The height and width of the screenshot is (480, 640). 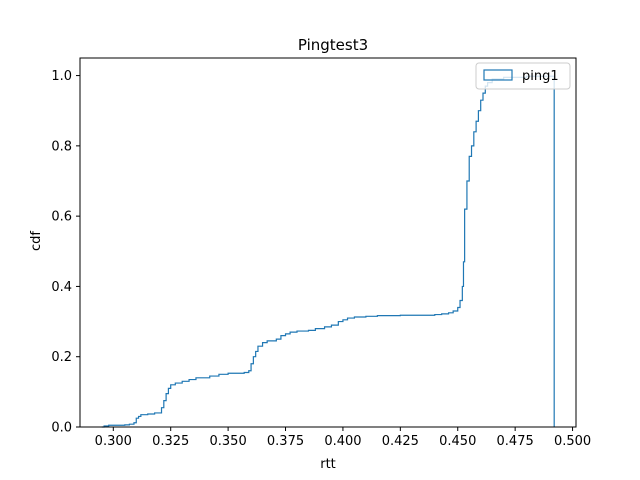 I want to click on x-tick-label: 0.500, so click(x=572, y=441).